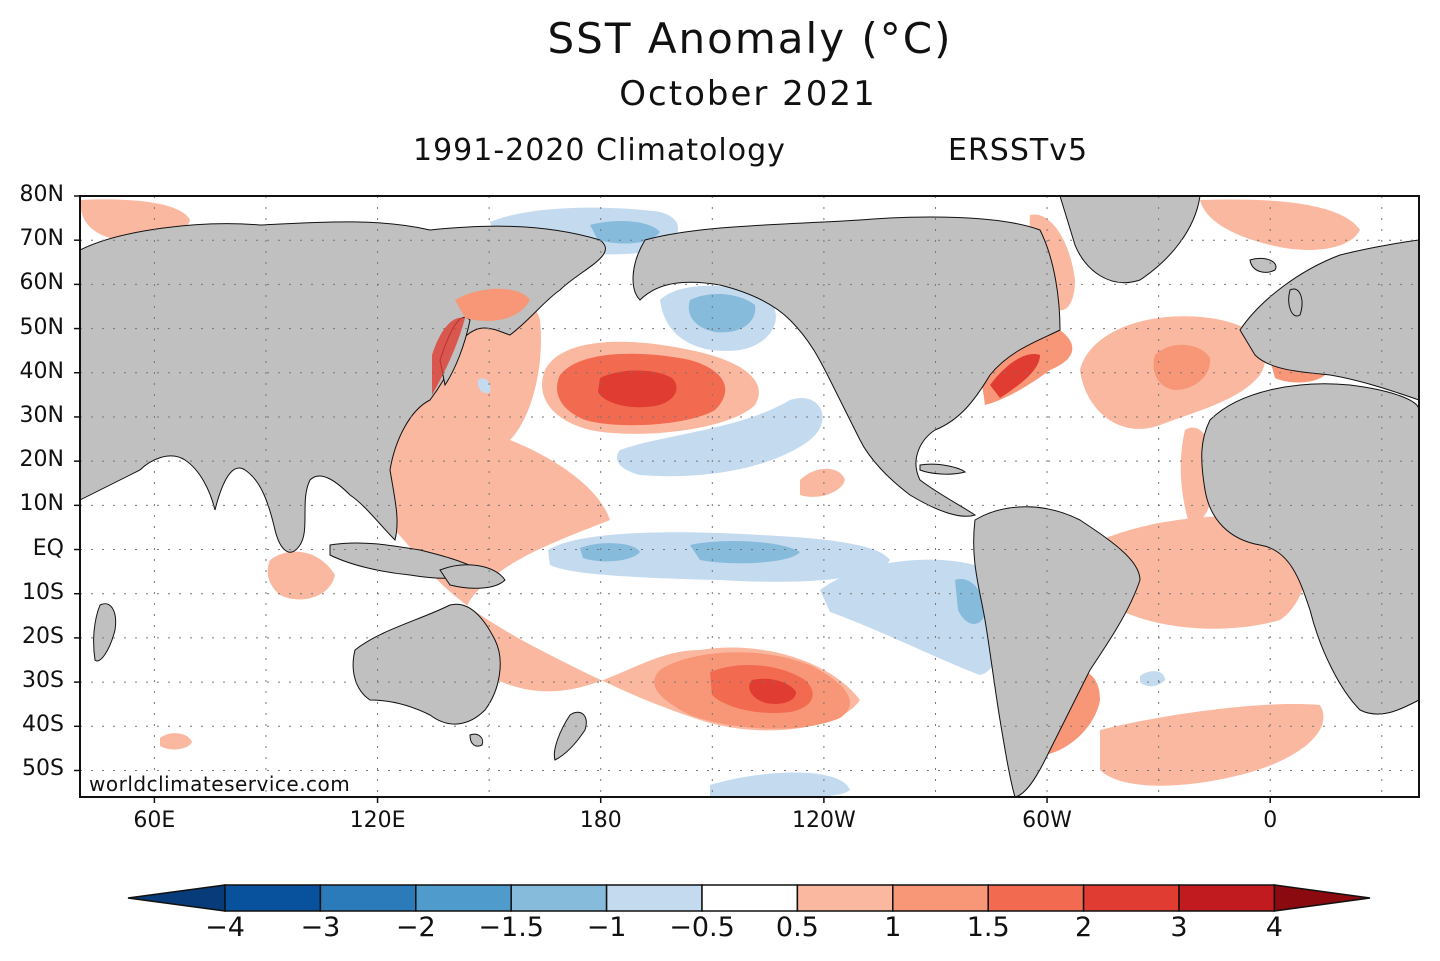  Describe the element at coordinates (377, 820) in the screenshot. I see `lon-label: 120E` at that location.